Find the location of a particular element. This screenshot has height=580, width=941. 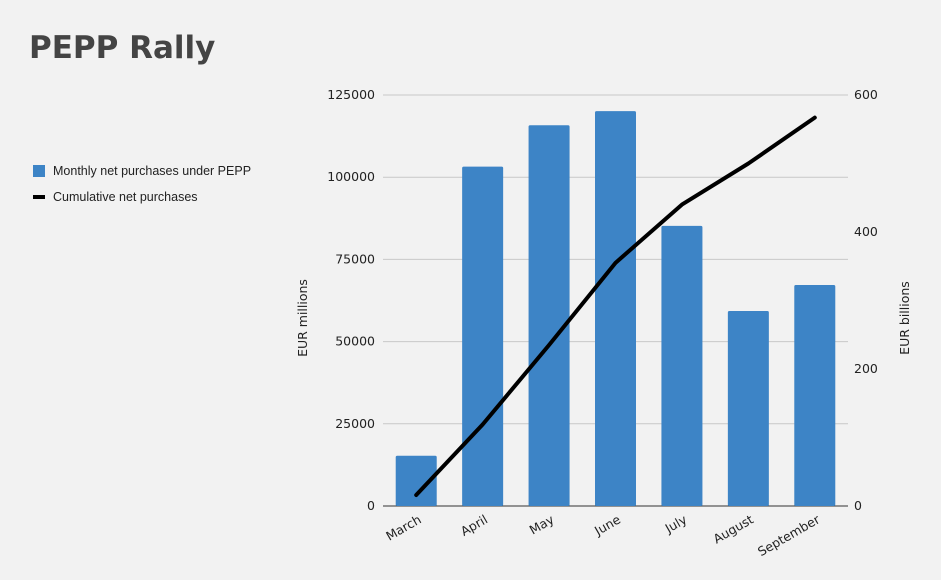

legend-label-monthly: Monthly net purchases under PEPP is located at coordinates (152, 171).